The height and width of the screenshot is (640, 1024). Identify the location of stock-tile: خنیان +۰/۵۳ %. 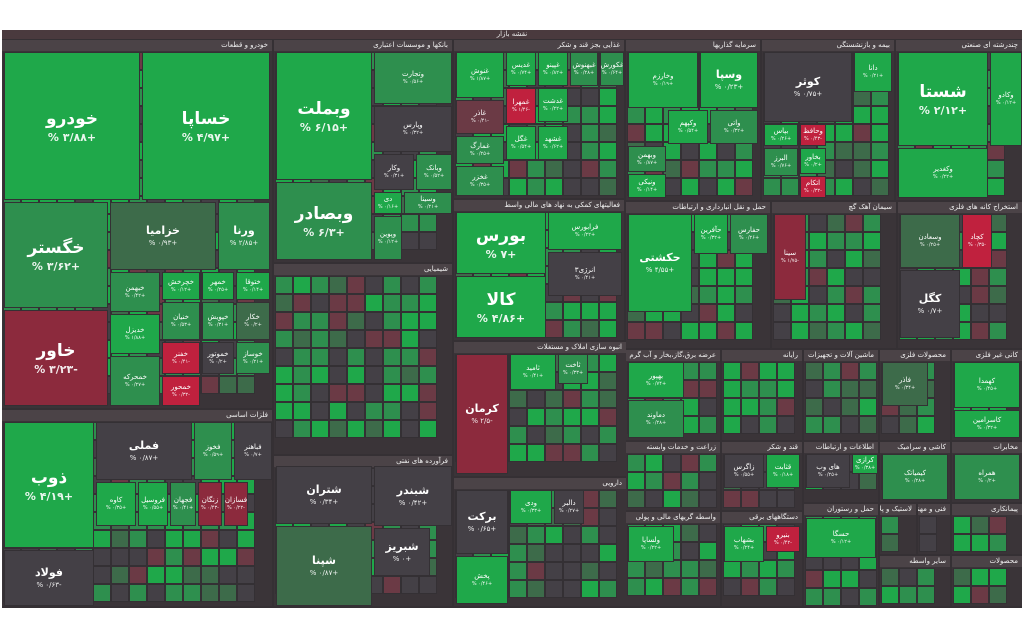
(181, 321).